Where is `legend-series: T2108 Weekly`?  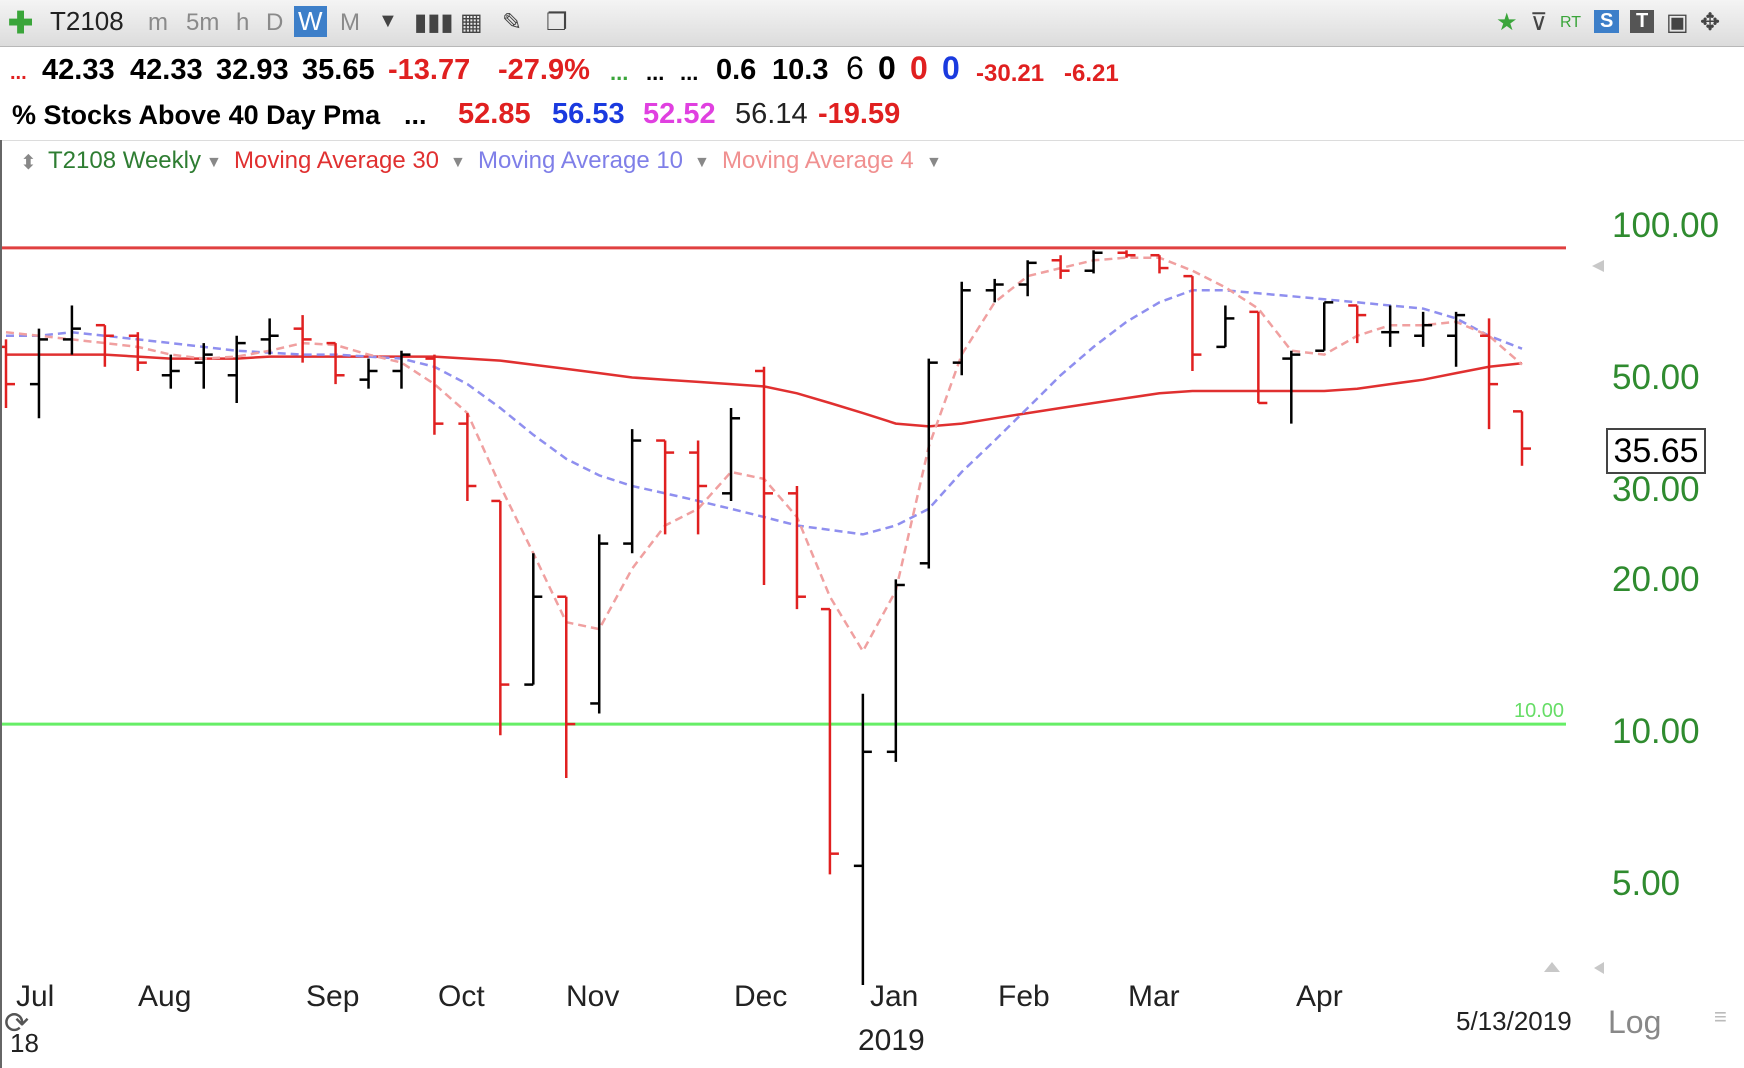
legend-series: T2108 Weekly is located at coordinates (124, 160).